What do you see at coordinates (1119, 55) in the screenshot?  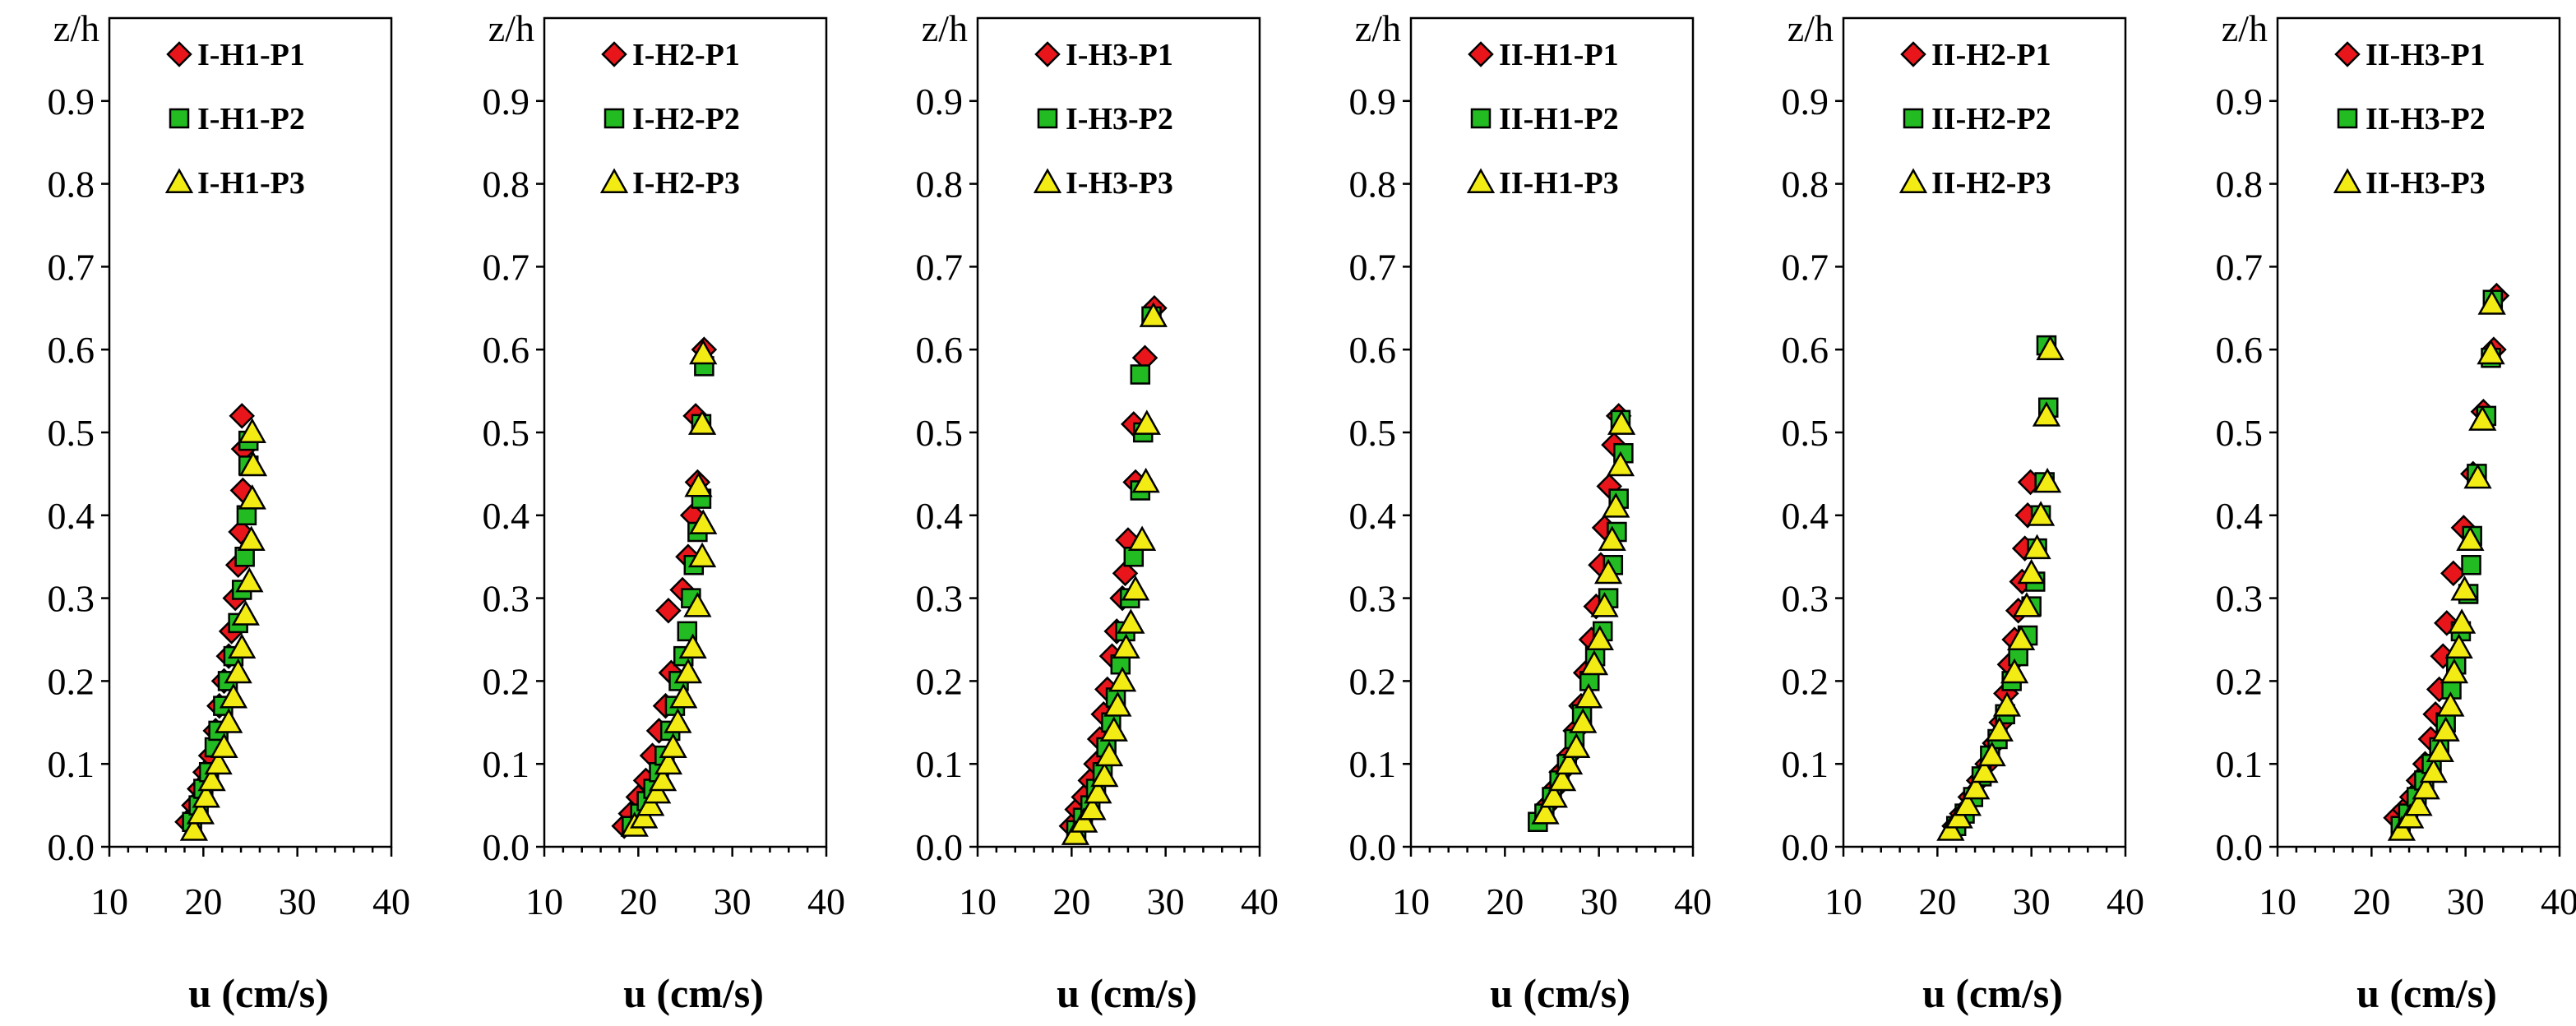 I see `legend-entry: I-H3-P1` at bounding box center [1119, 55].